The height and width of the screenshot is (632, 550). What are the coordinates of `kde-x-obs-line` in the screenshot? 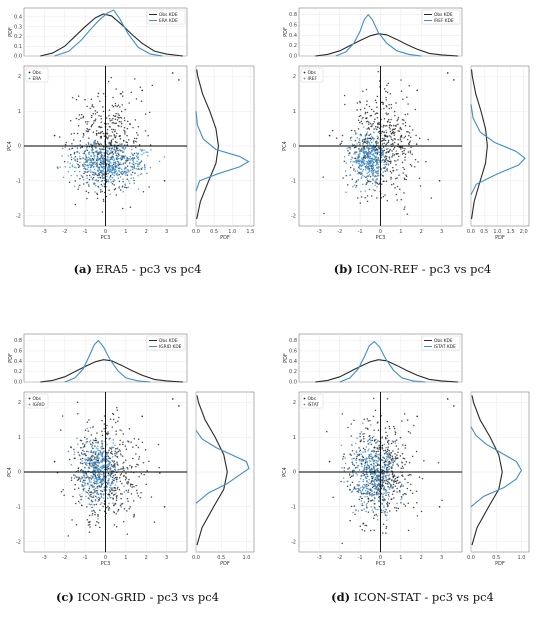 It's located at (111, 371).